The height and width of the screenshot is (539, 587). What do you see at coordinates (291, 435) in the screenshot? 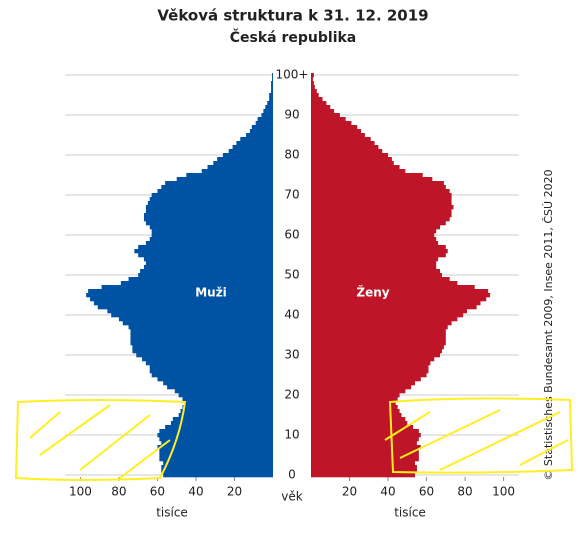
I see `y-tick-label: 10` at bounding box center [291, 435].